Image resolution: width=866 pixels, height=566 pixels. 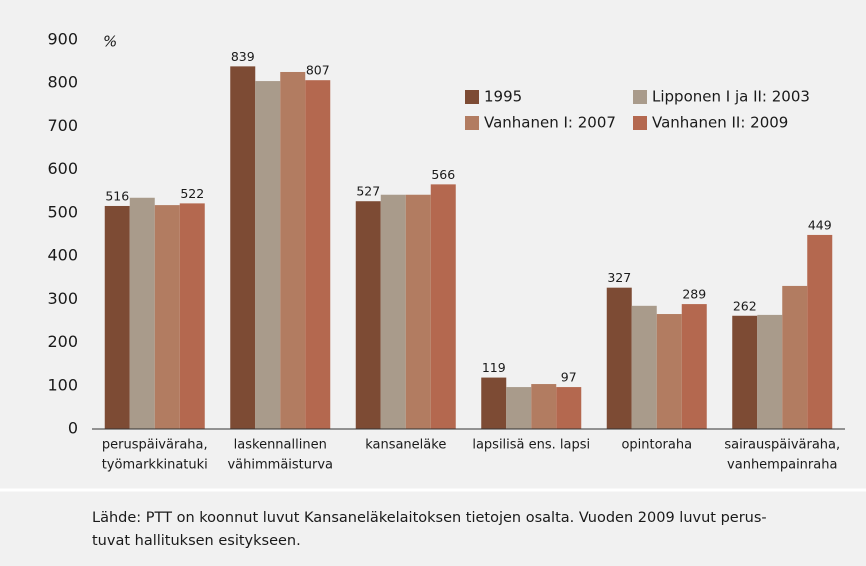 I want to click on x-tick-label: opintoraha, so click(x=656, y=445).